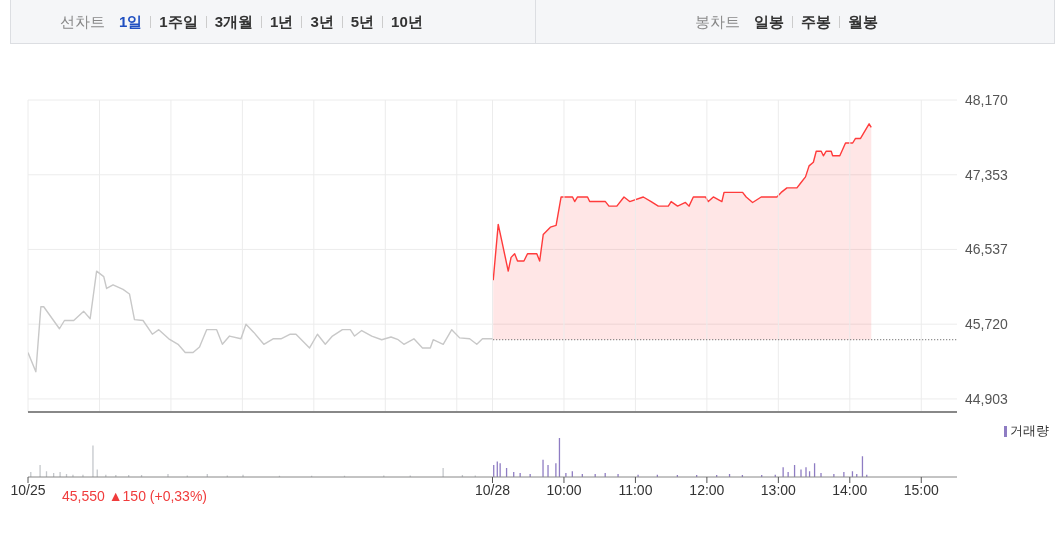 The width and height of the screenshot is (1055, 542). What do you see at coordinates (987, 324) in the screenshot?
I see `y-tick-label: 45,720` at bounding box center [987, 324].